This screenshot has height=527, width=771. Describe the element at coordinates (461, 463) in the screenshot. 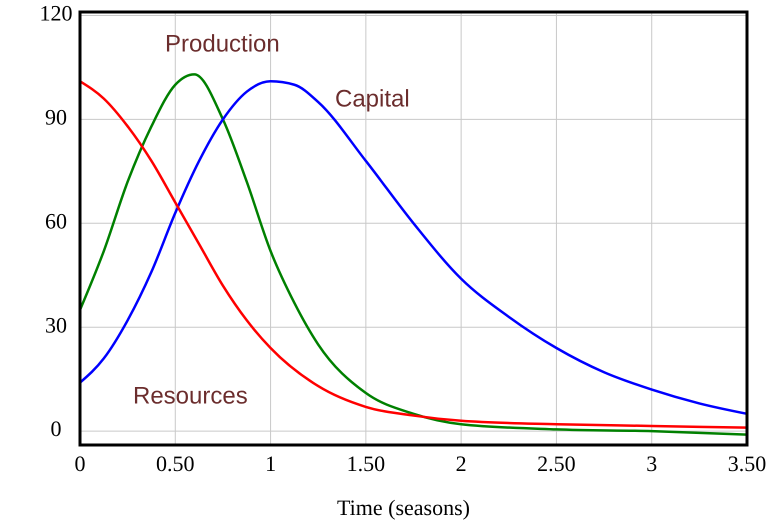

I see `x-tick-label: 2` at that location.